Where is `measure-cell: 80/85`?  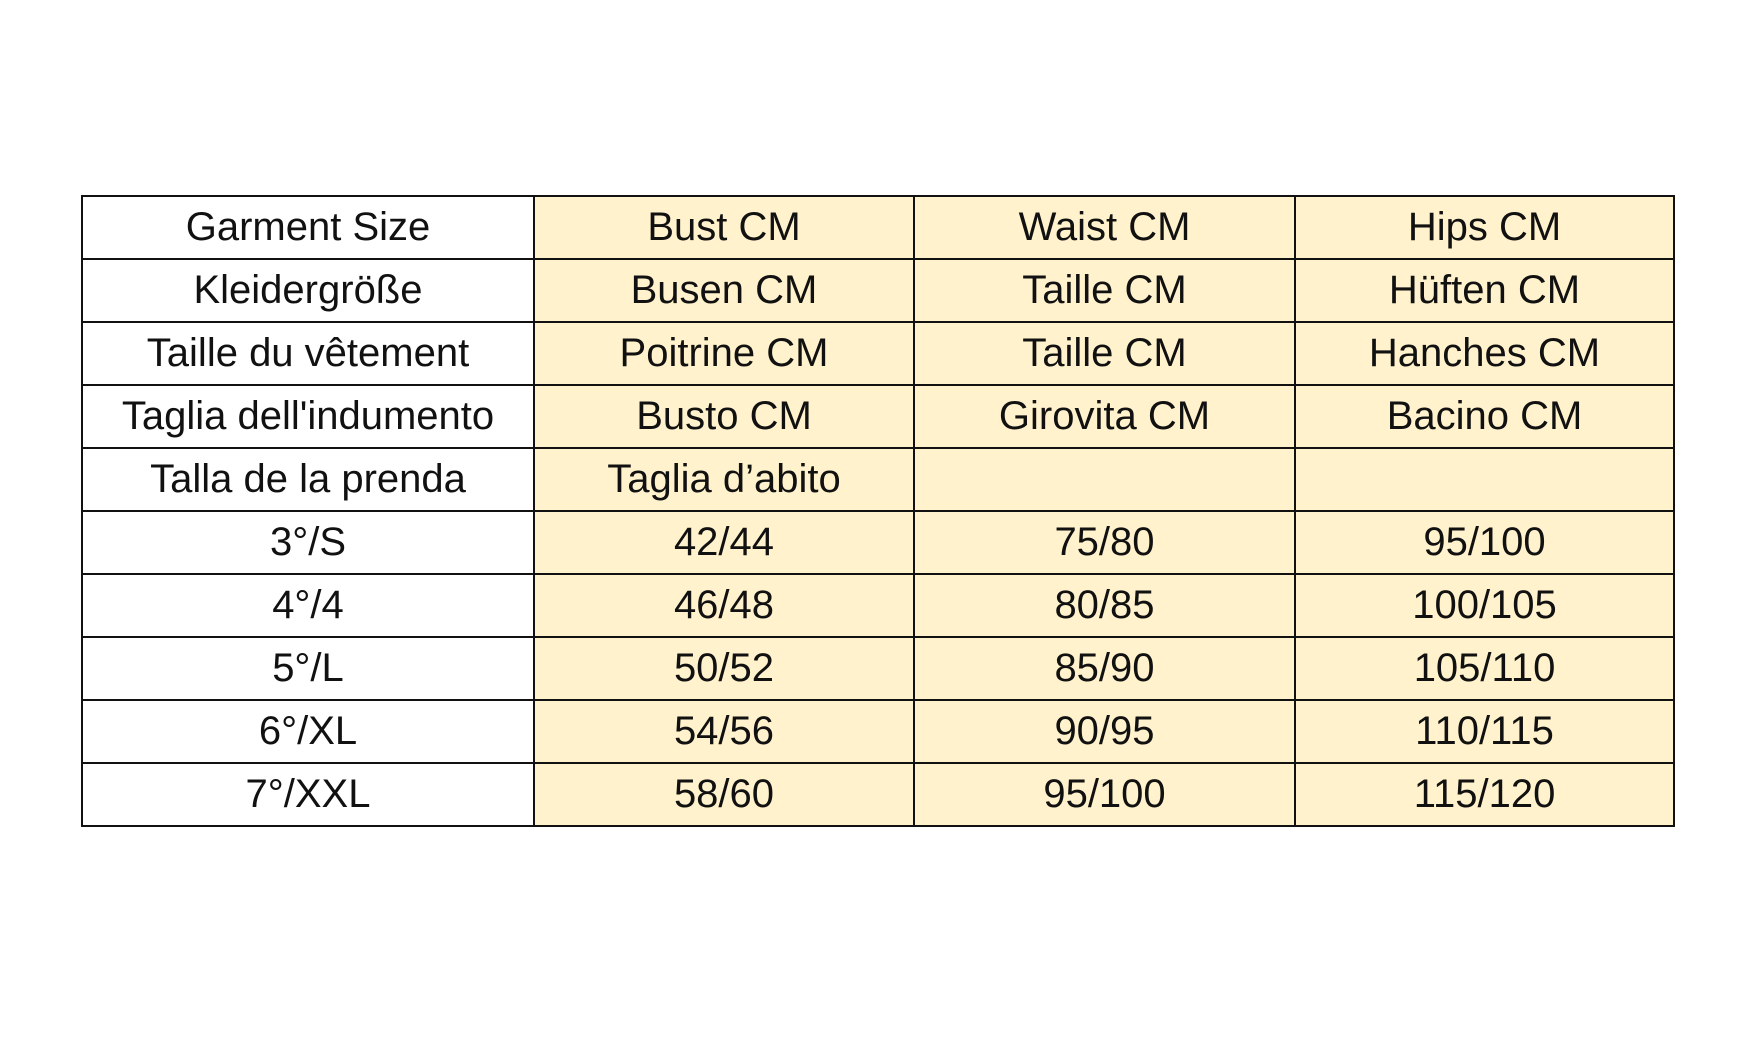
measure-cell: 80/85 is located at coordinates (1104, 605).